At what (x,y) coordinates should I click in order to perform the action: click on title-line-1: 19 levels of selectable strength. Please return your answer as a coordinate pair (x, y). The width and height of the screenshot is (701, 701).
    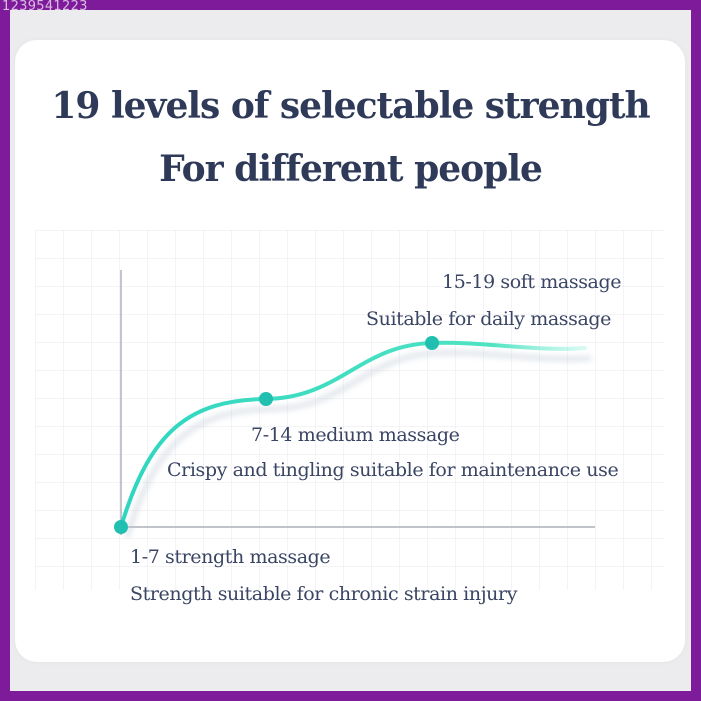
    Looking at the image, I should click on (350, 106).